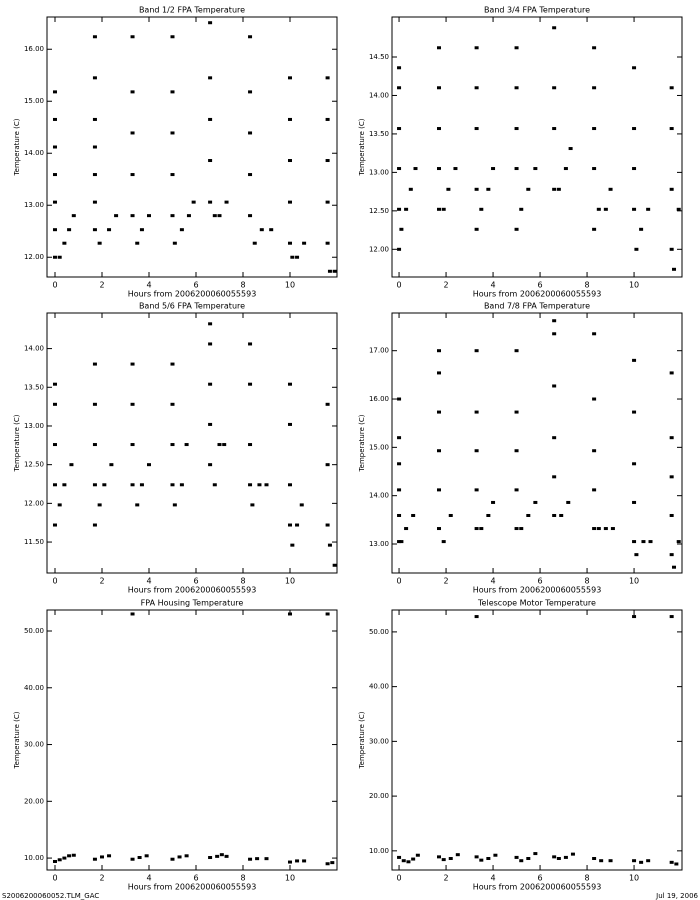 The image size is (700, 900). I want to click on y-tick-label: 17.00, so click(379, 351).